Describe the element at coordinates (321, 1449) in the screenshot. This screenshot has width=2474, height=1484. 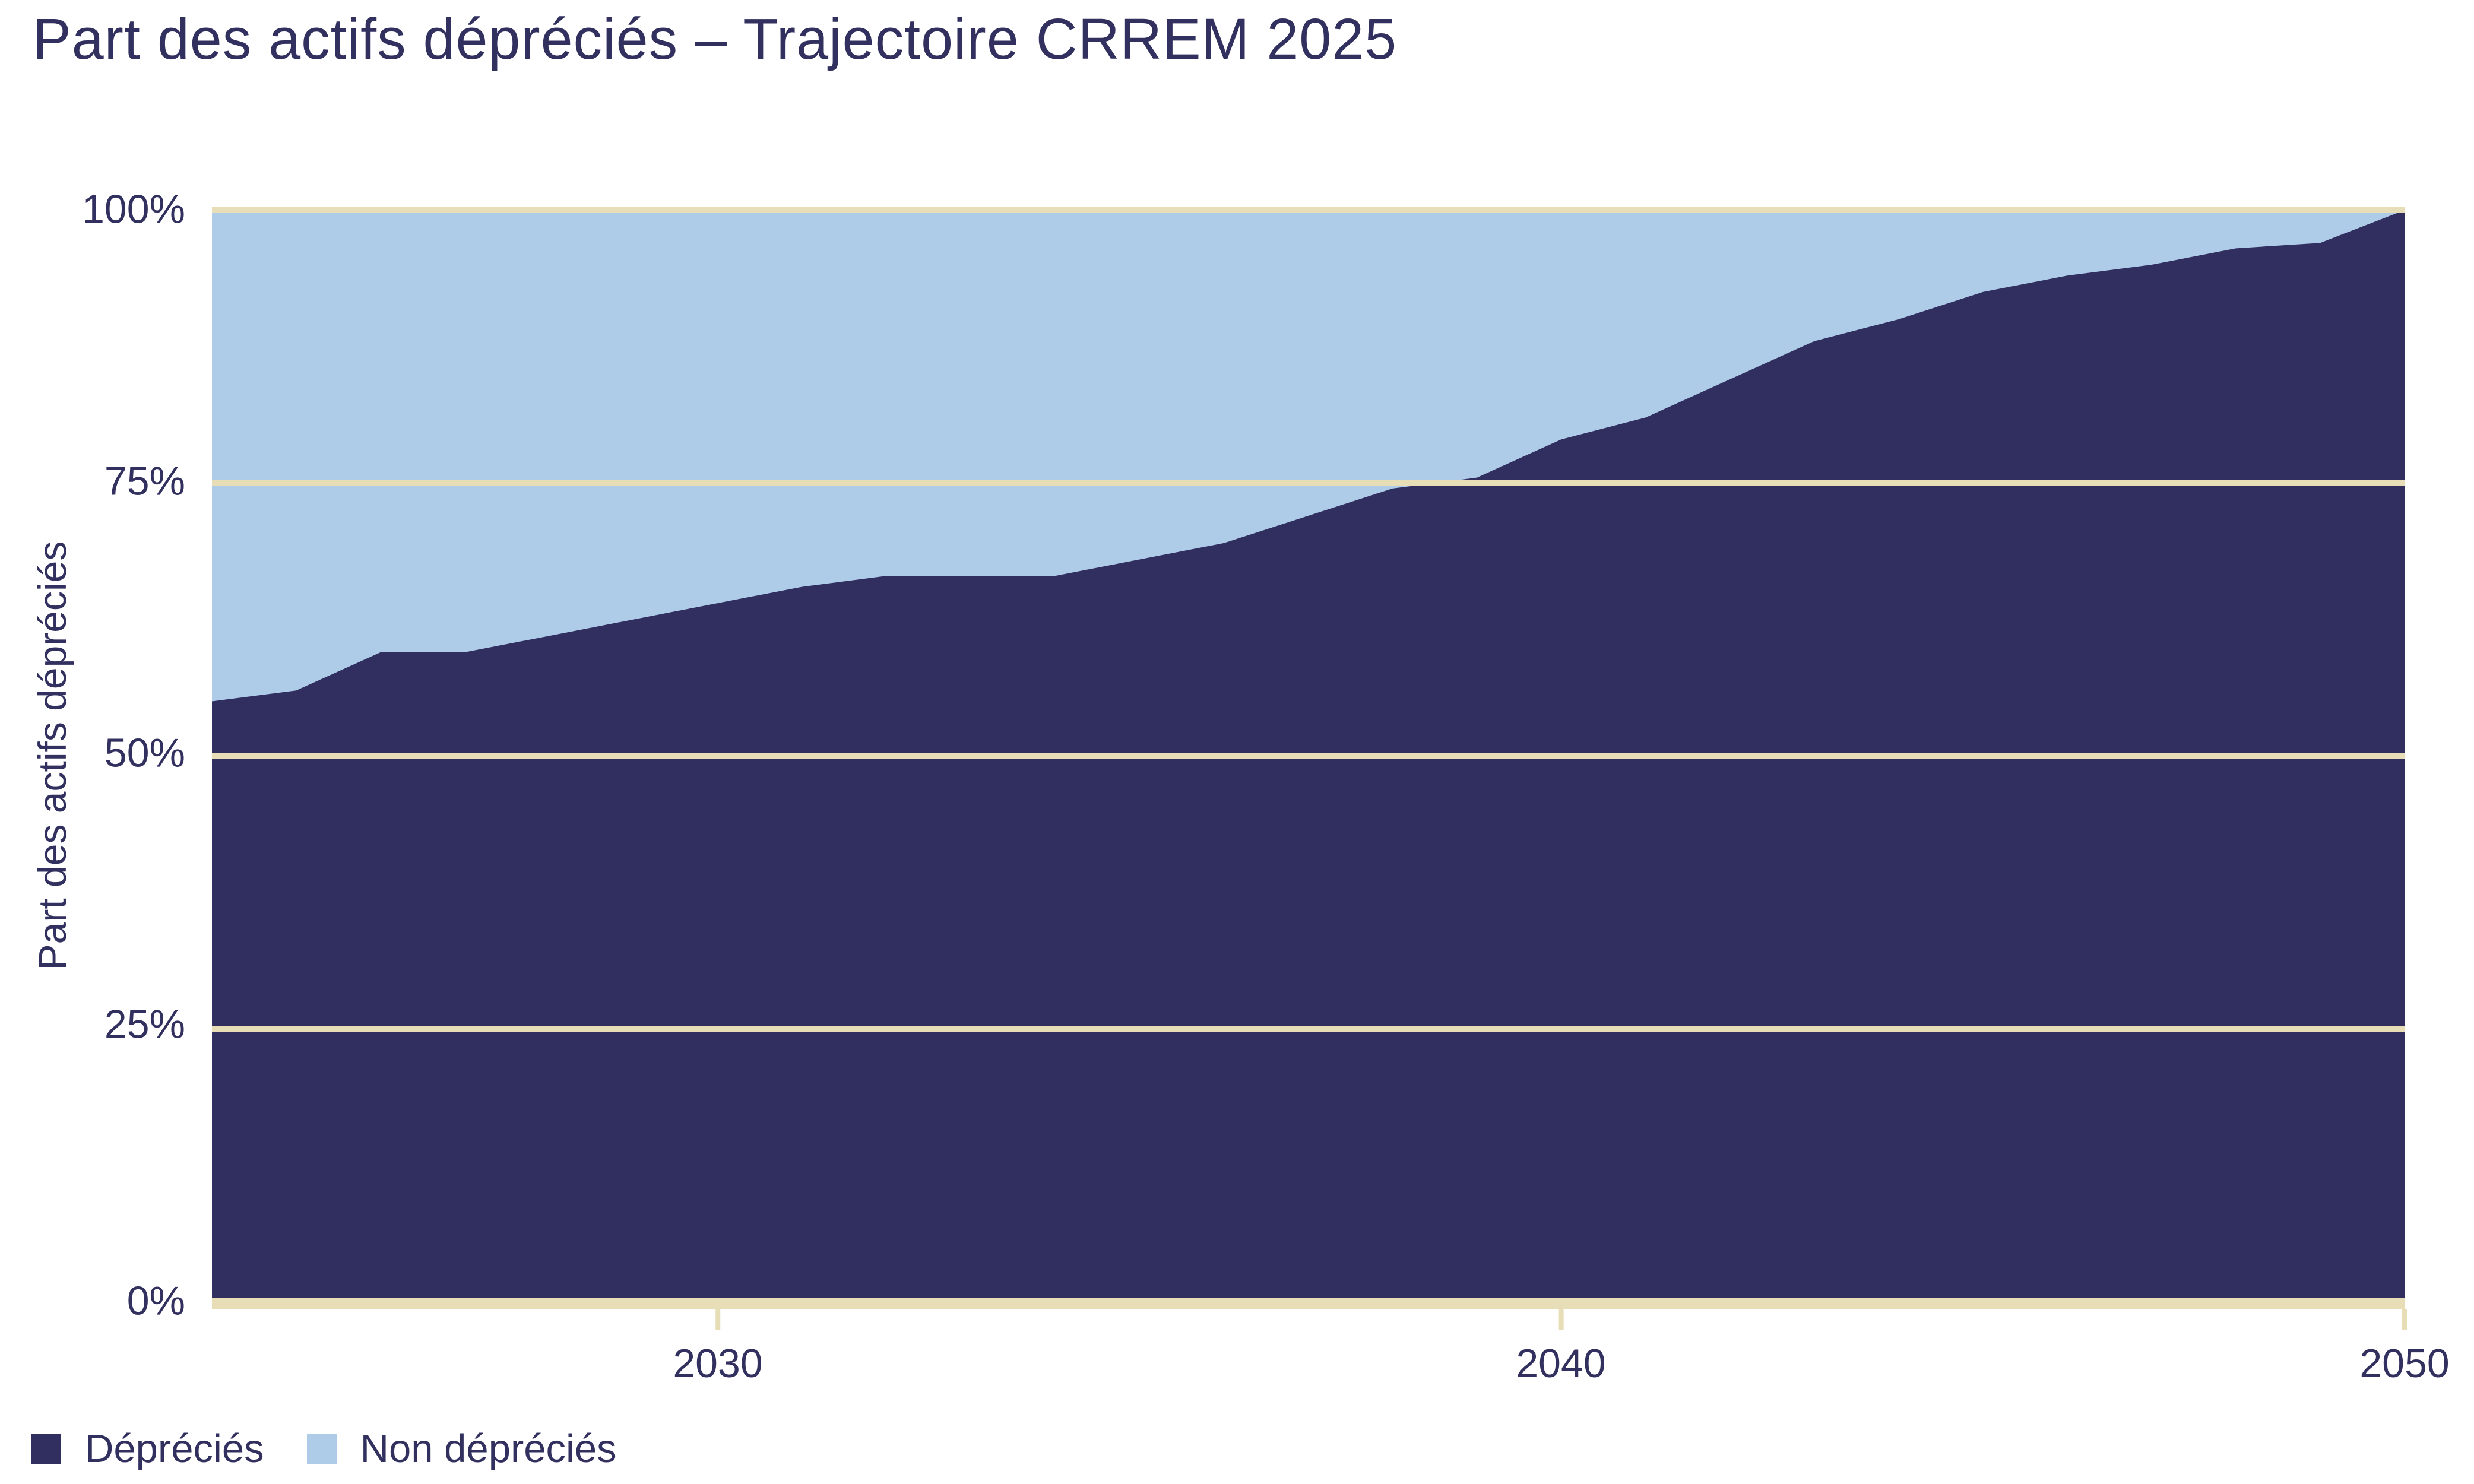
I see `non-depreciated-swatch-icon` at that location.